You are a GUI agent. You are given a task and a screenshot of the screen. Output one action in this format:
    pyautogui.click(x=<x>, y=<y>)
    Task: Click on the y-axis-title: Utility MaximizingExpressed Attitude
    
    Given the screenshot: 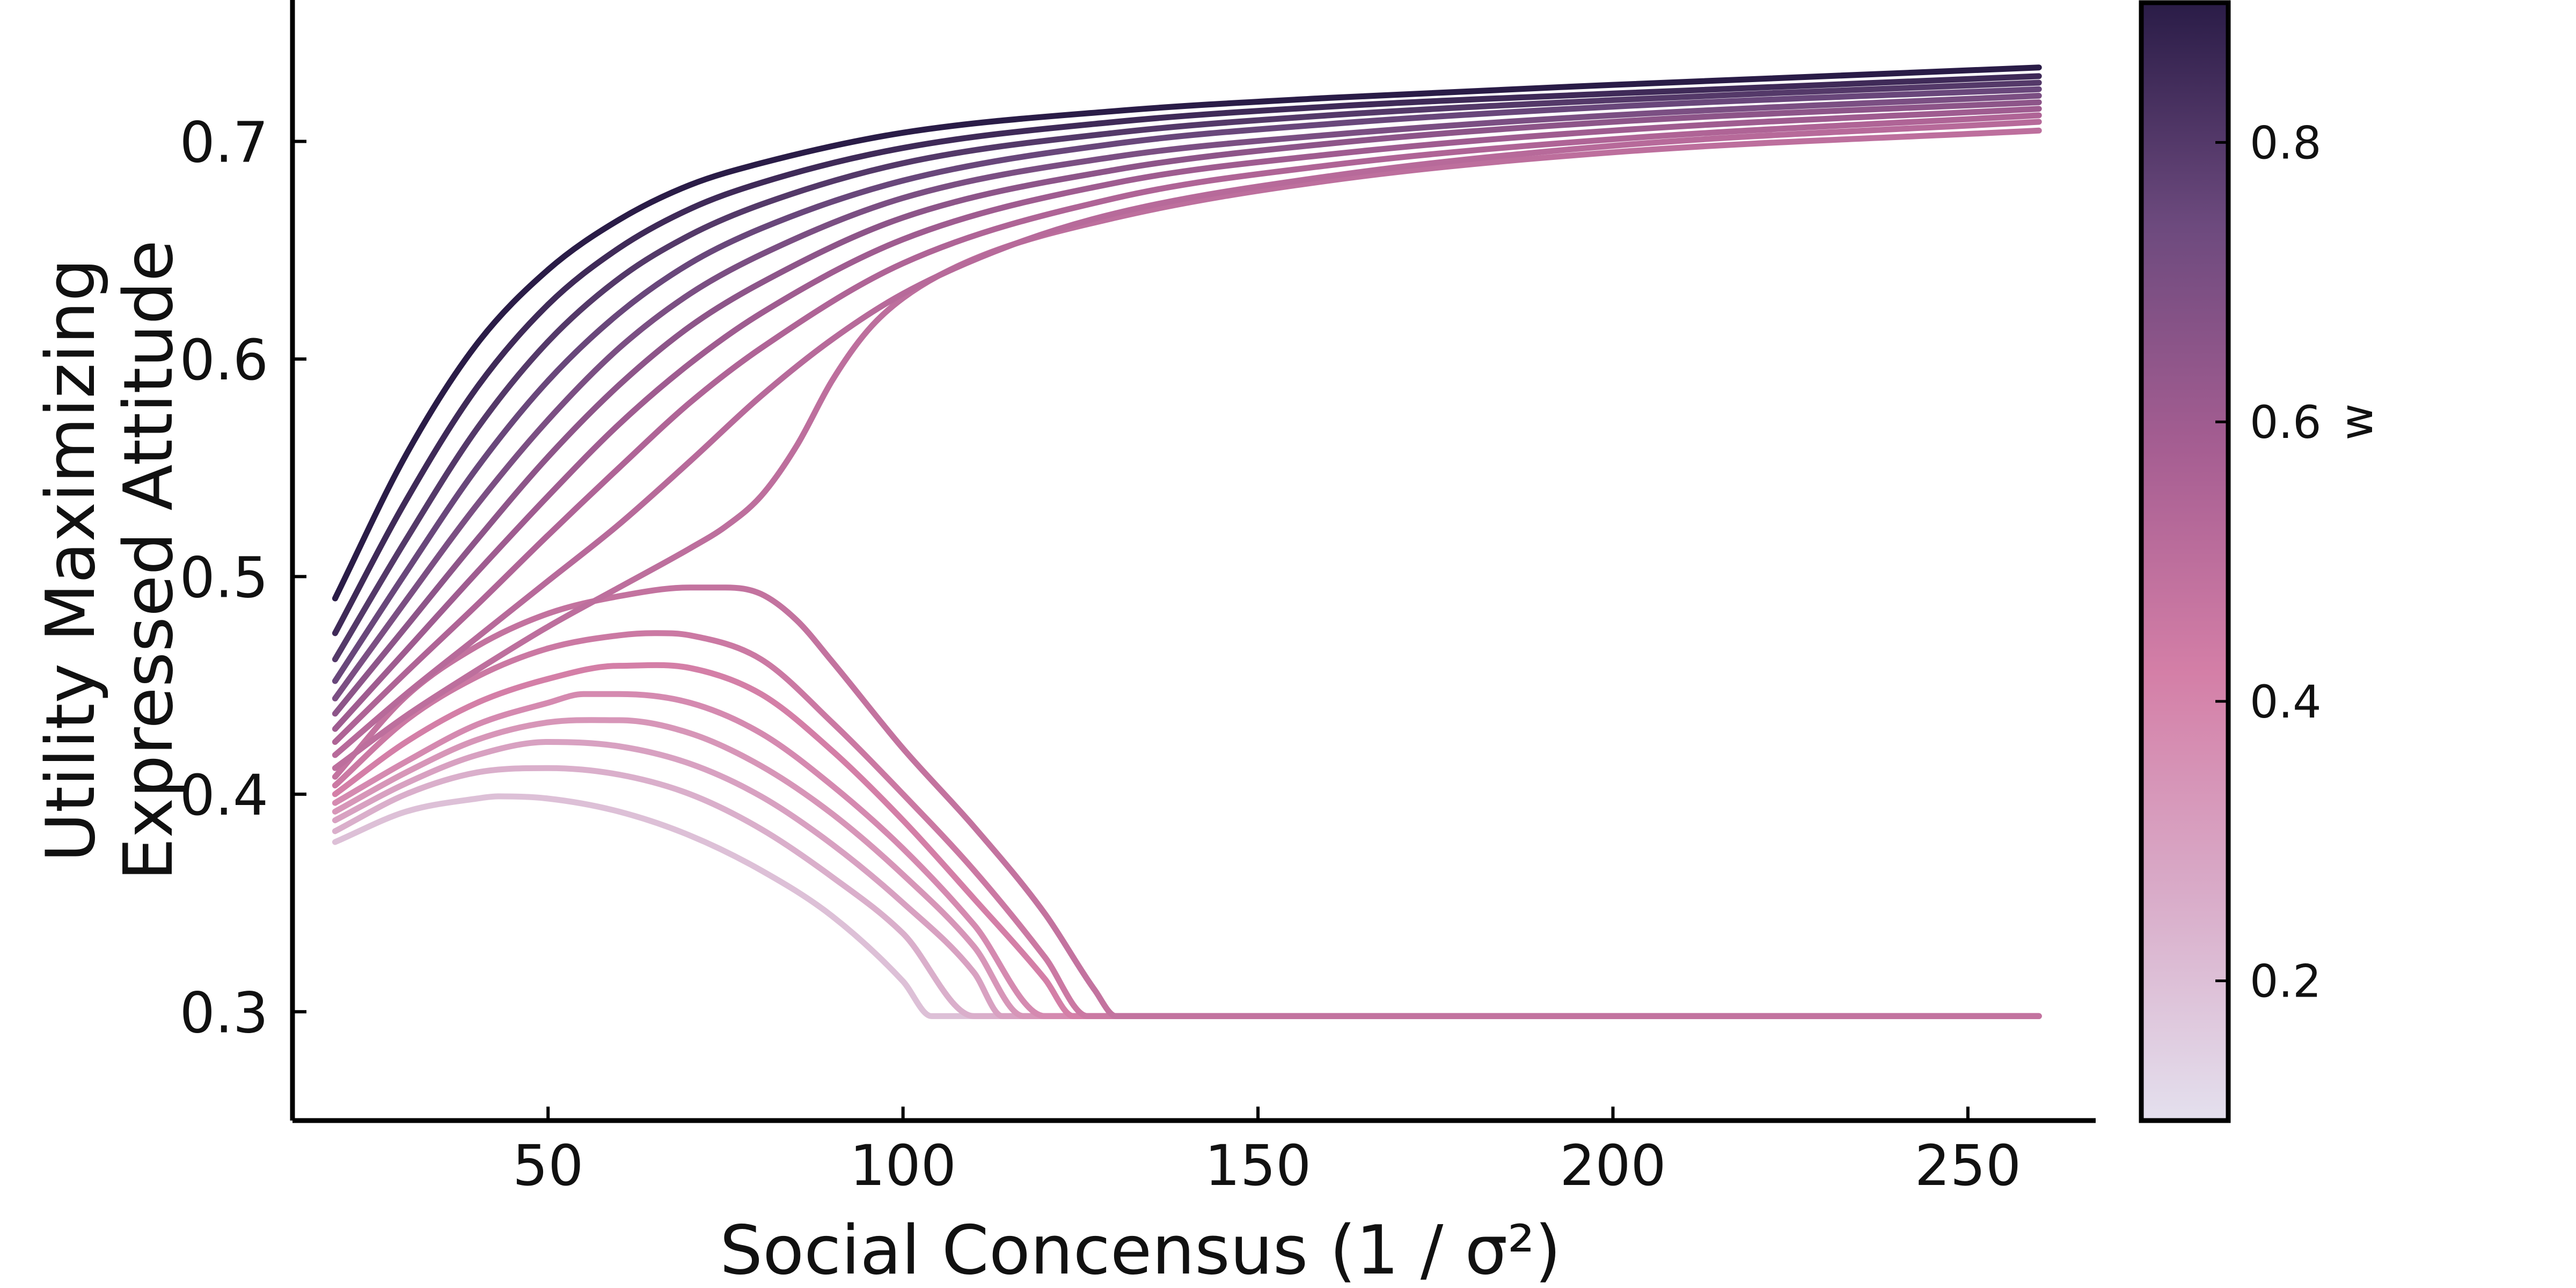 What is the action you would take?
    pyautogui.click(x=109, y=560)
    